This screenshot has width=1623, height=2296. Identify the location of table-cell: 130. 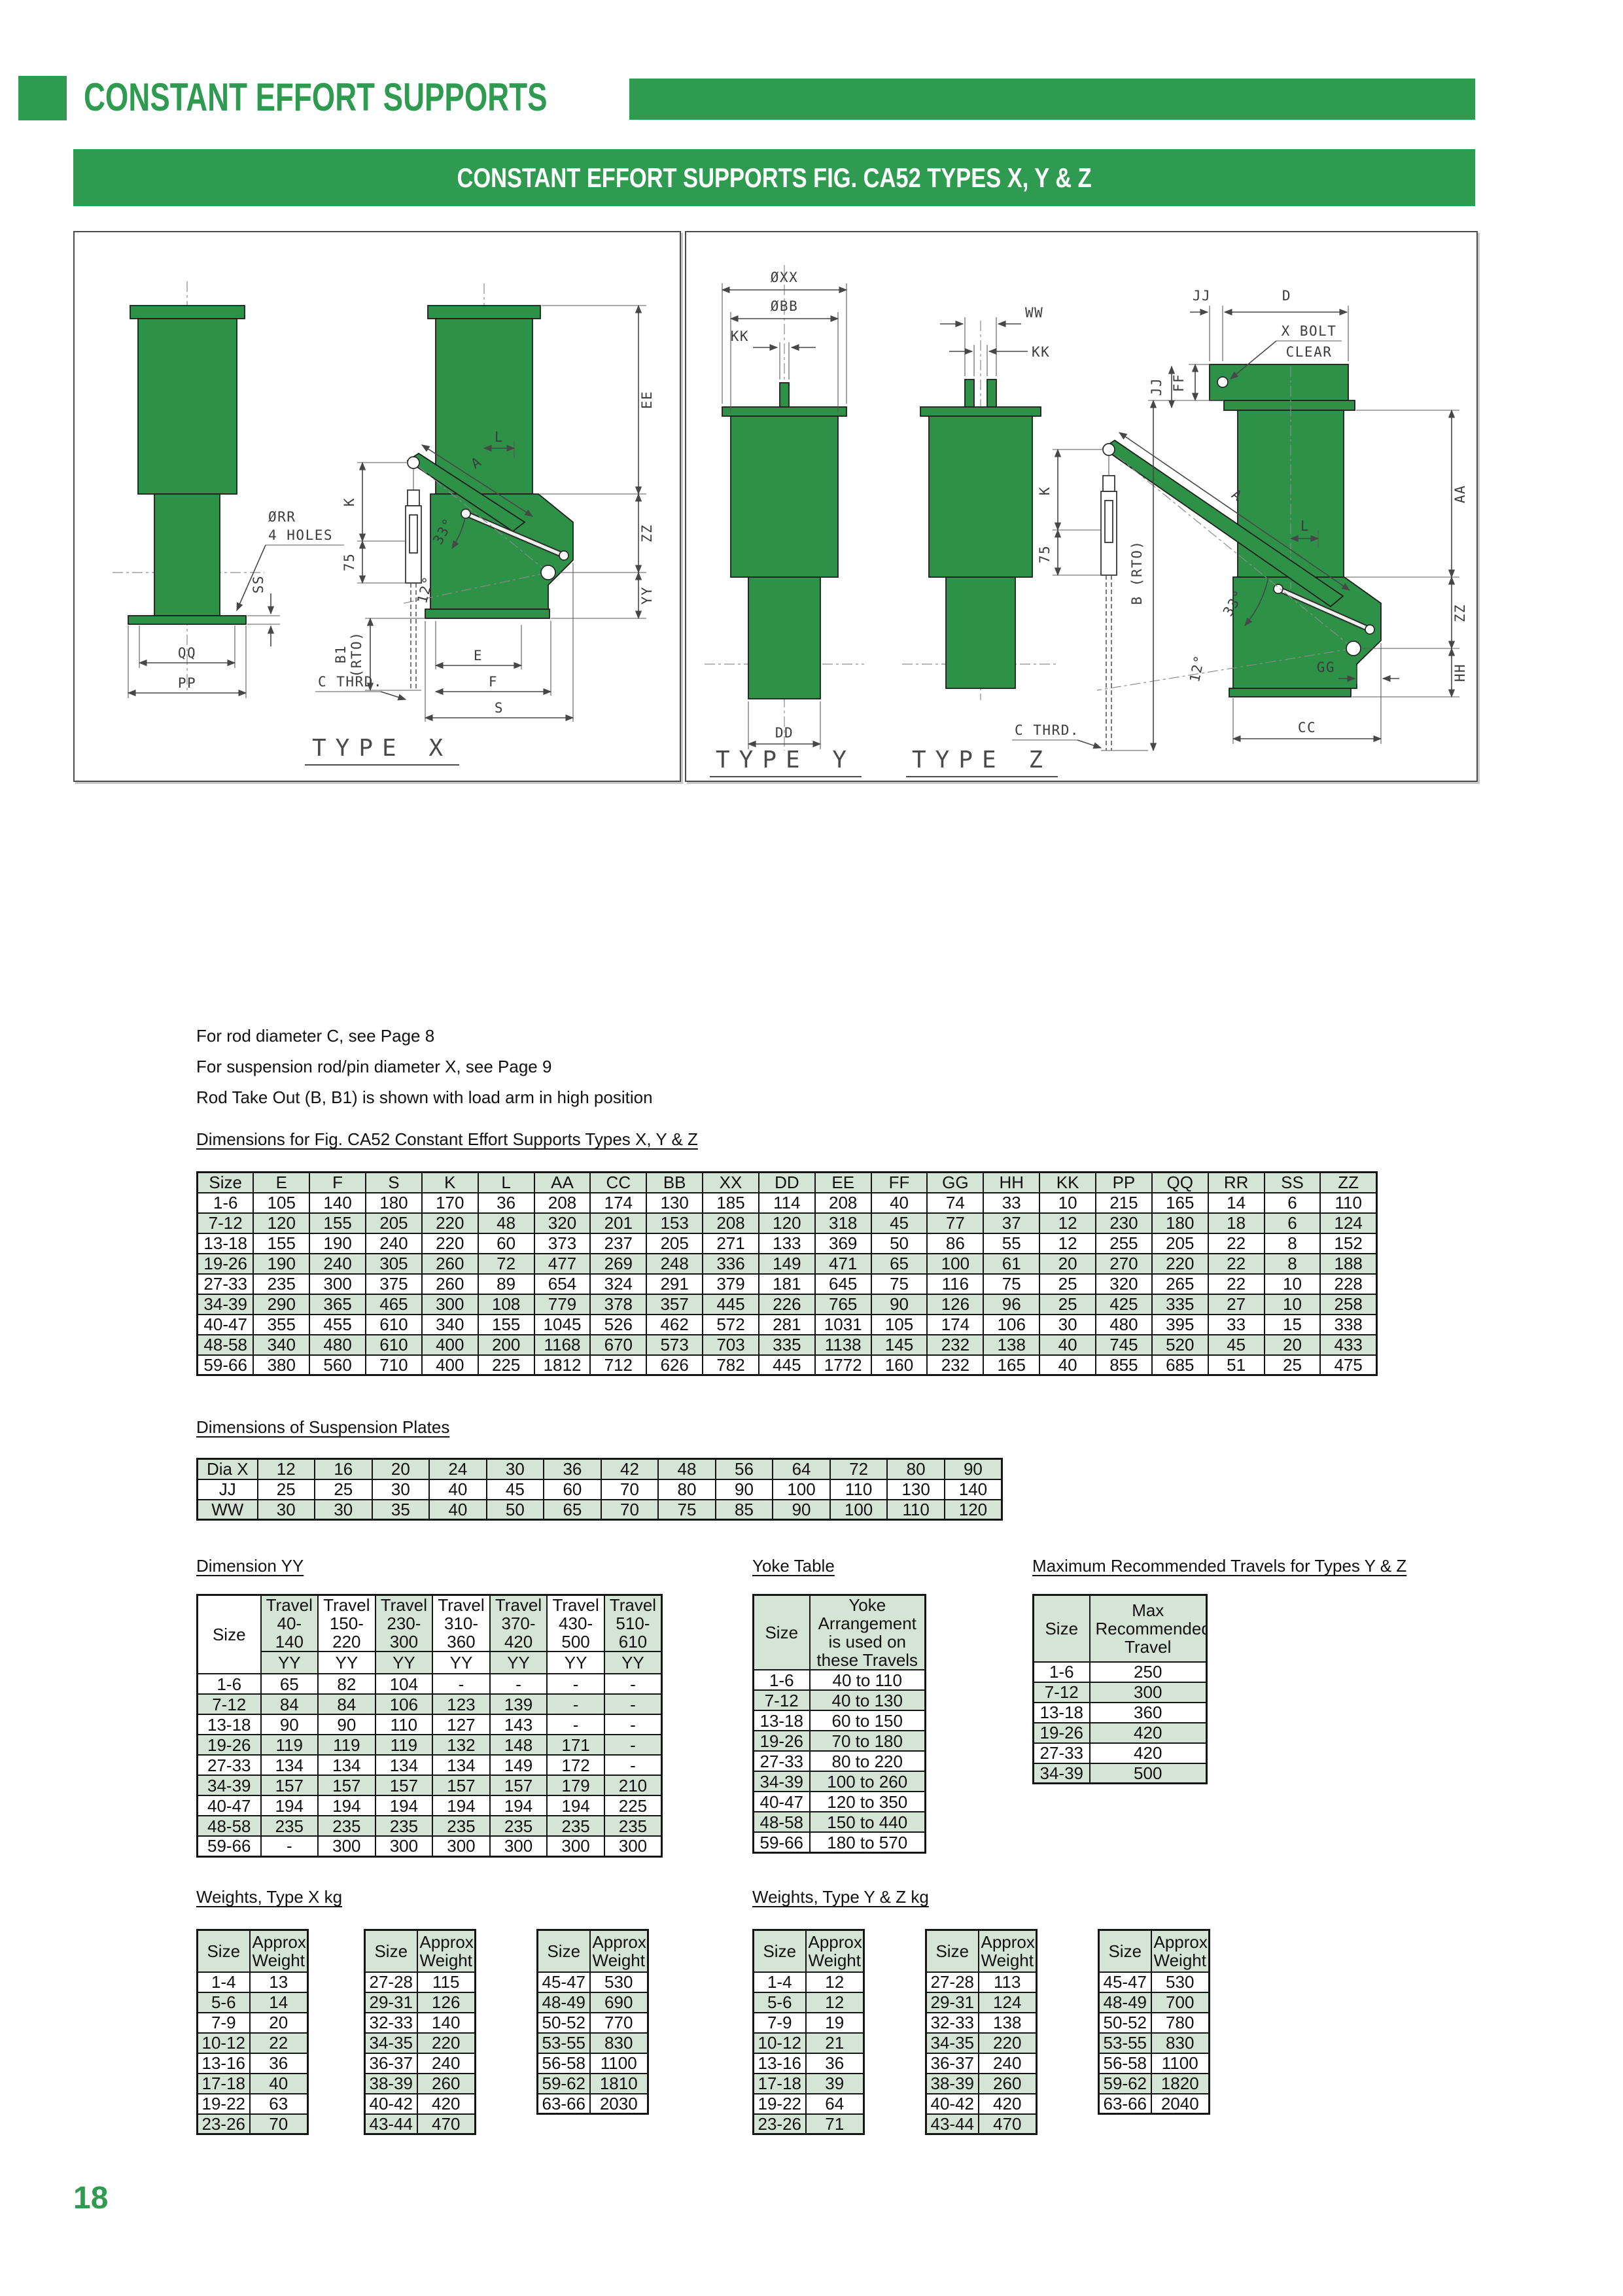
(916, 1489).